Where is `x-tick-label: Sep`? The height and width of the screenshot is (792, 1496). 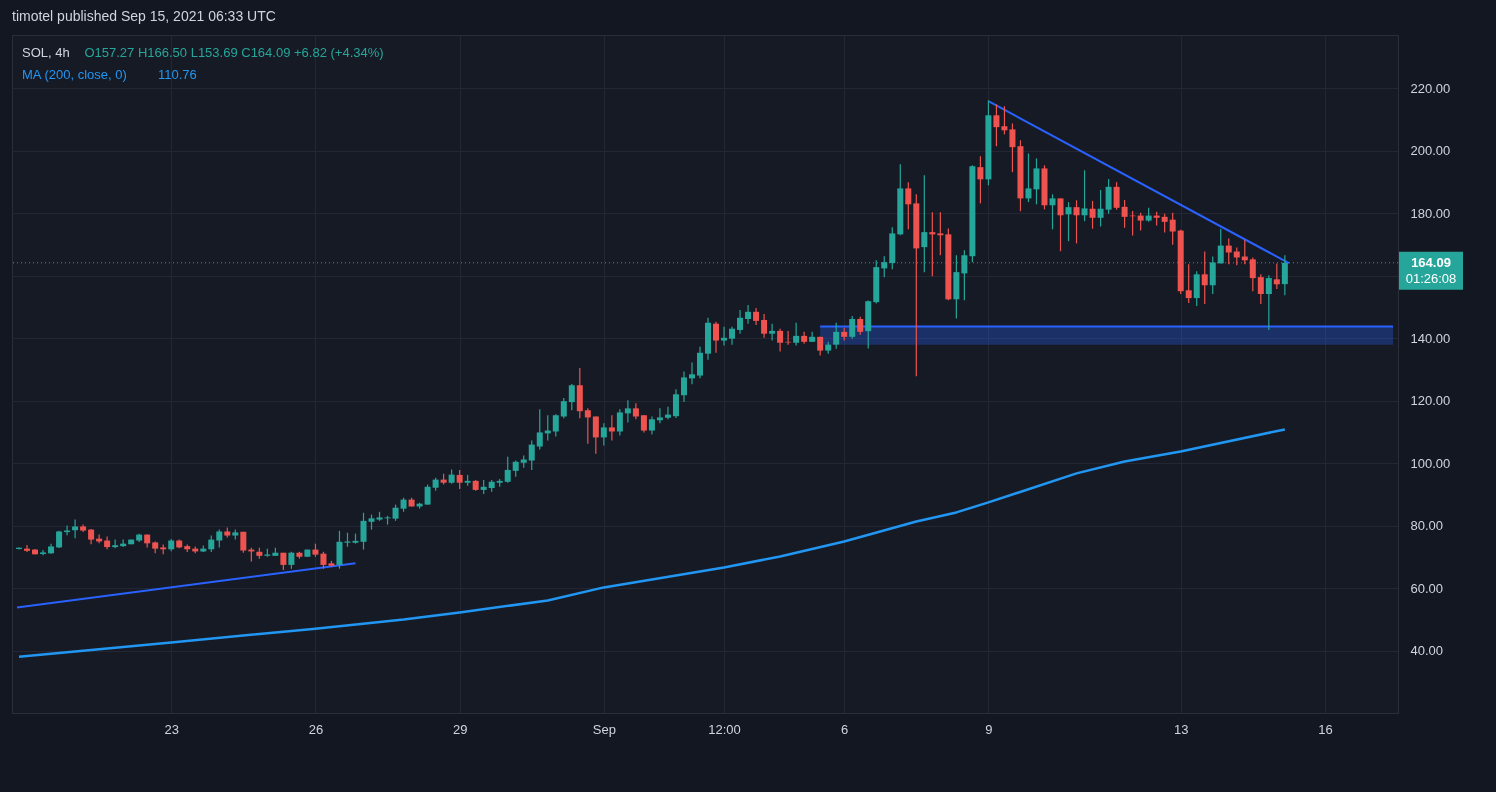 x-tick-label: Sep is located at coordinates (604, 729).